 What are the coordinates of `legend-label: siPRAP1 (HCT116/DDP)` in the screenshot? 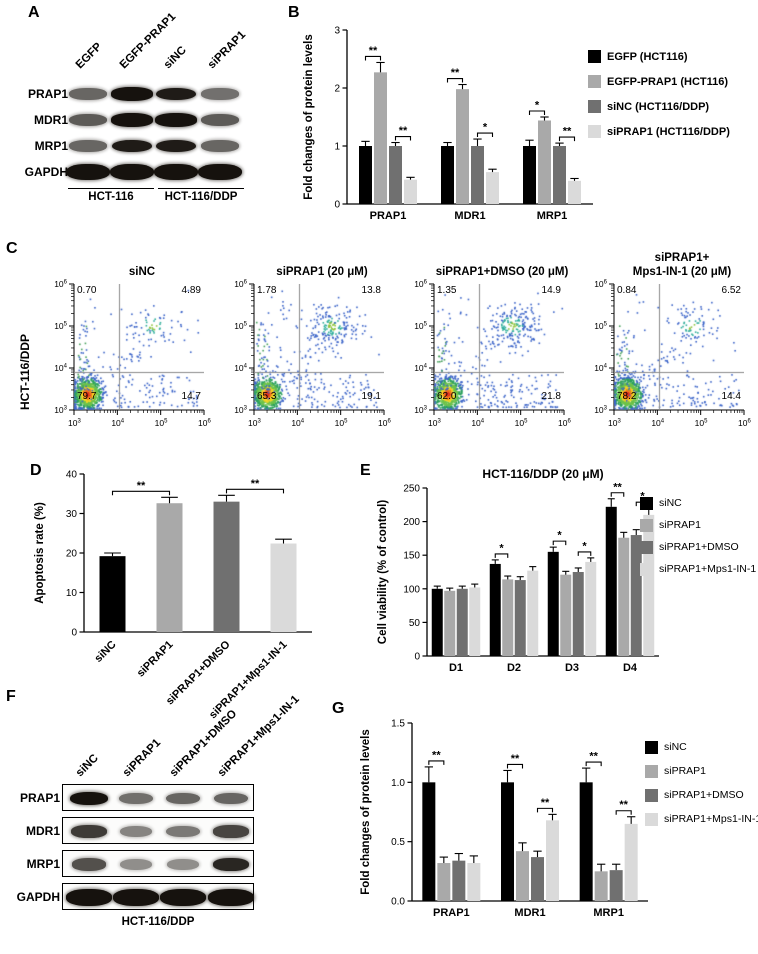 It's located at (668, 131).